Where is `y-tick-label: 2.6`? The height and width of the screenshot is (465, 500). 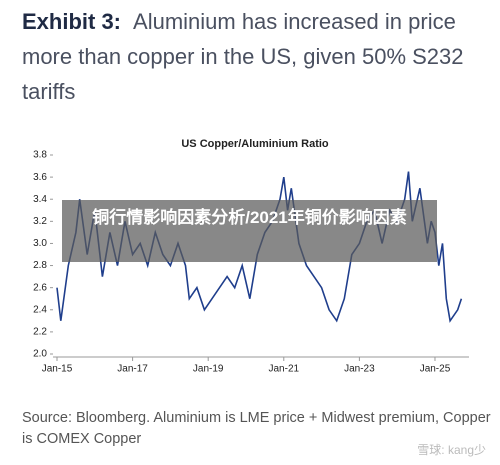 y-tick-label: 2.6 is located at coordinates (40, 287).